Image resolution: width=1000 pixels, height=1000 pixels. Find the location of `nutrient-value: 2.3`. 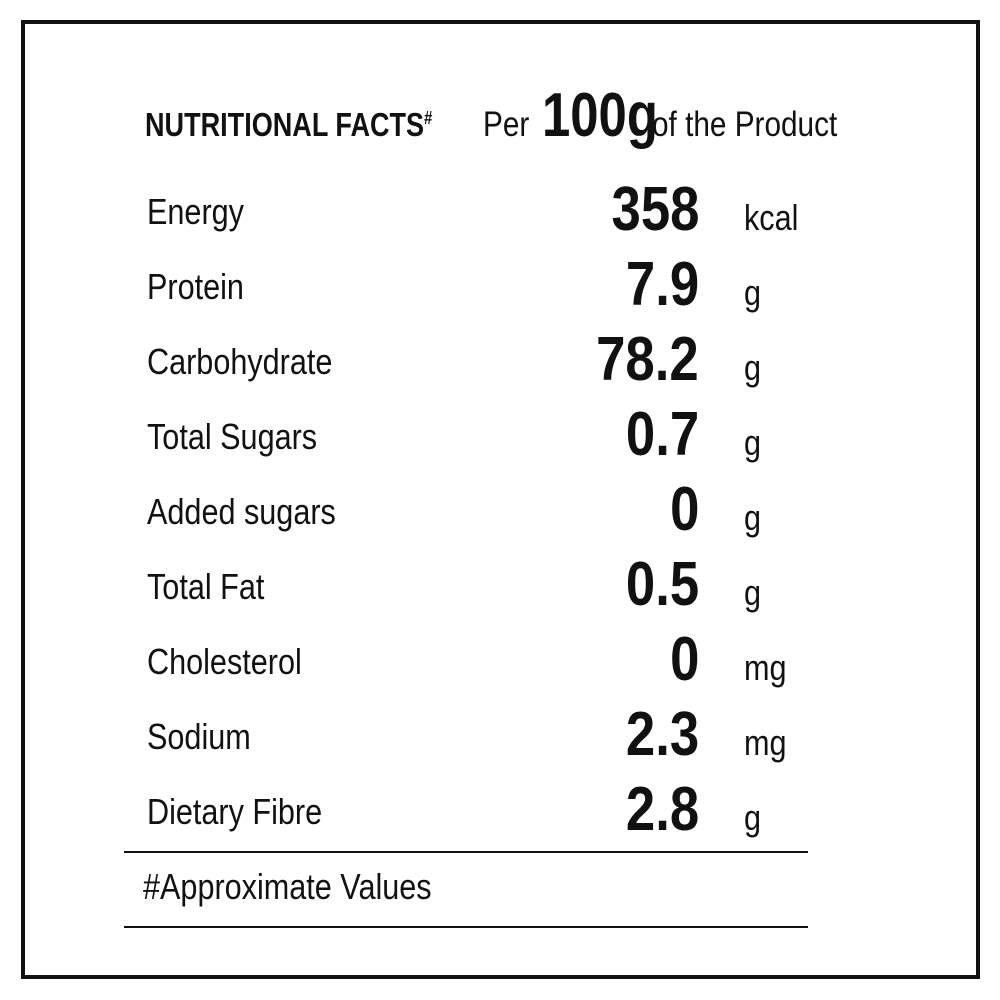

nutrient-value: 2.3 is located at coordinates (662, 734).